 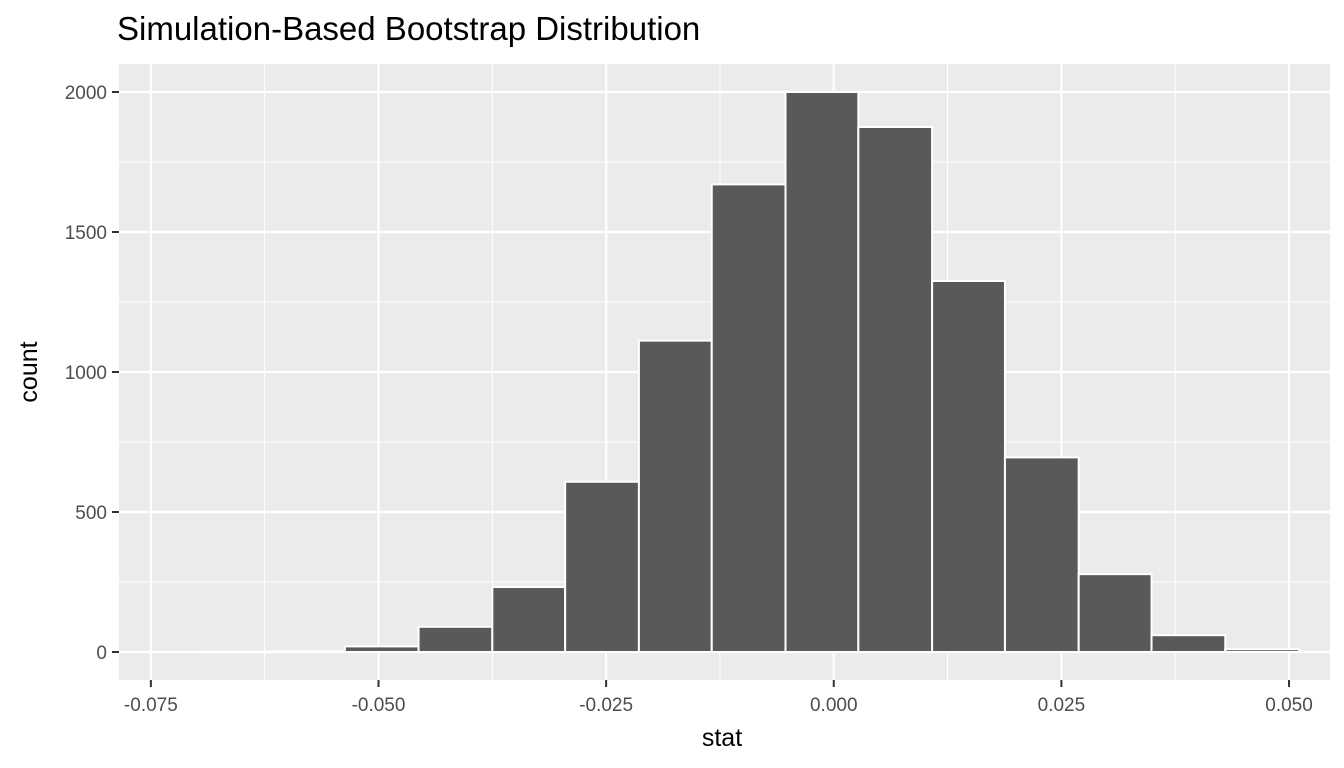 What do you see at coordinates (86, 233) in the screenshot?
I see `y-tick-label: 1500` at bounding box center [86, 233].